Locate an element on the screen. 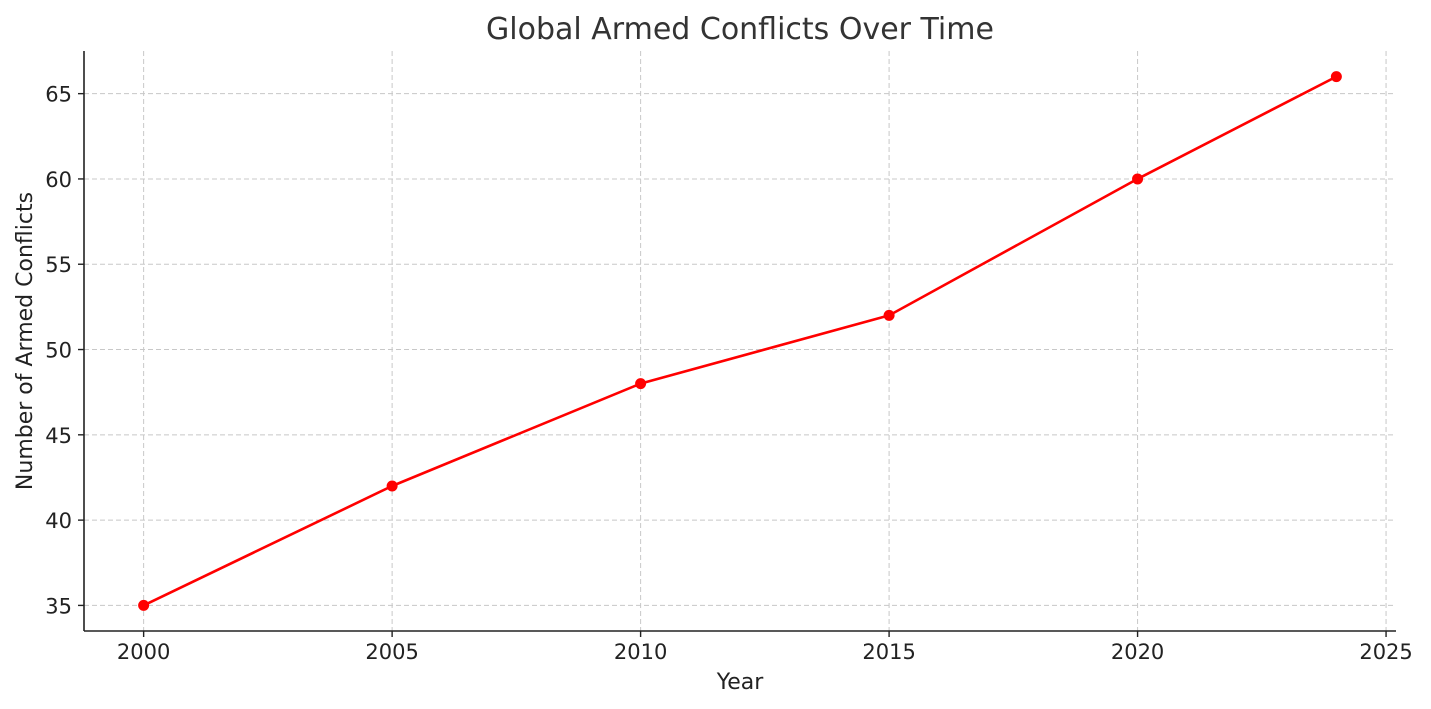  y-tick-label: 50 is located at coordinates (58, 351).